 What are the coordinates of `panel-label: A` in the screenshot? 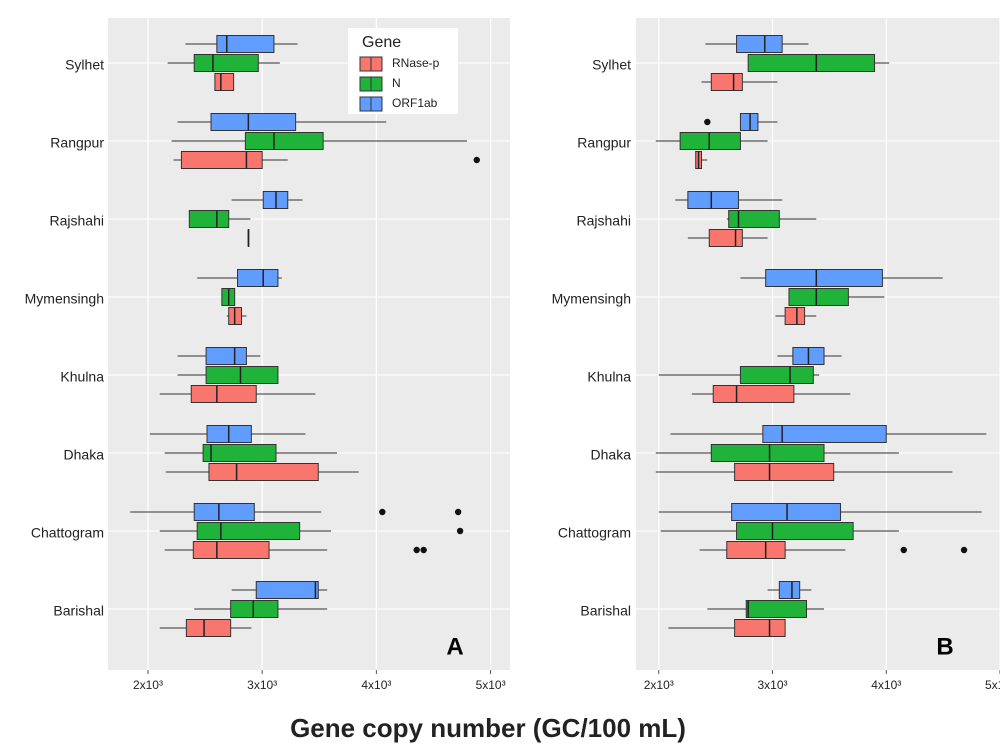 It's located at (454, 646).